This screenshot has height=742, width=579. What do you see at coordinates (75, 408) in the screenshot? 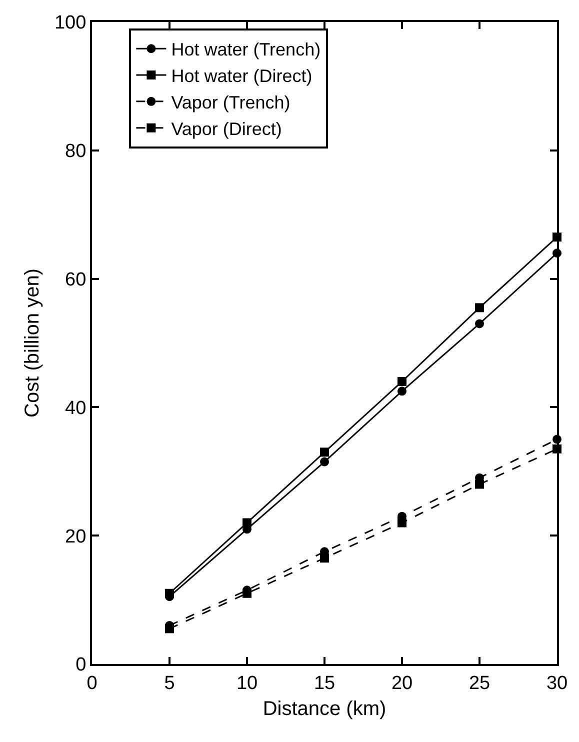
I see `y-tick-label: 40` at bounding box center [75, 408].